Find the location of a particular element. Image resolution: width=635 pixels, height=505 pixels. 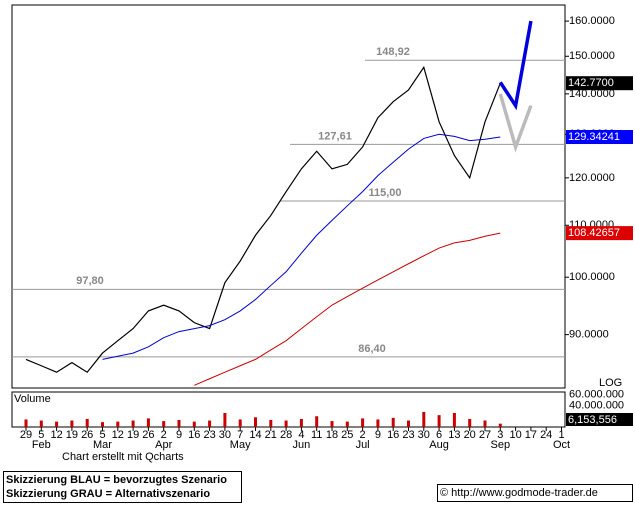

month-label: Apr is located at coordinates (163, 445).